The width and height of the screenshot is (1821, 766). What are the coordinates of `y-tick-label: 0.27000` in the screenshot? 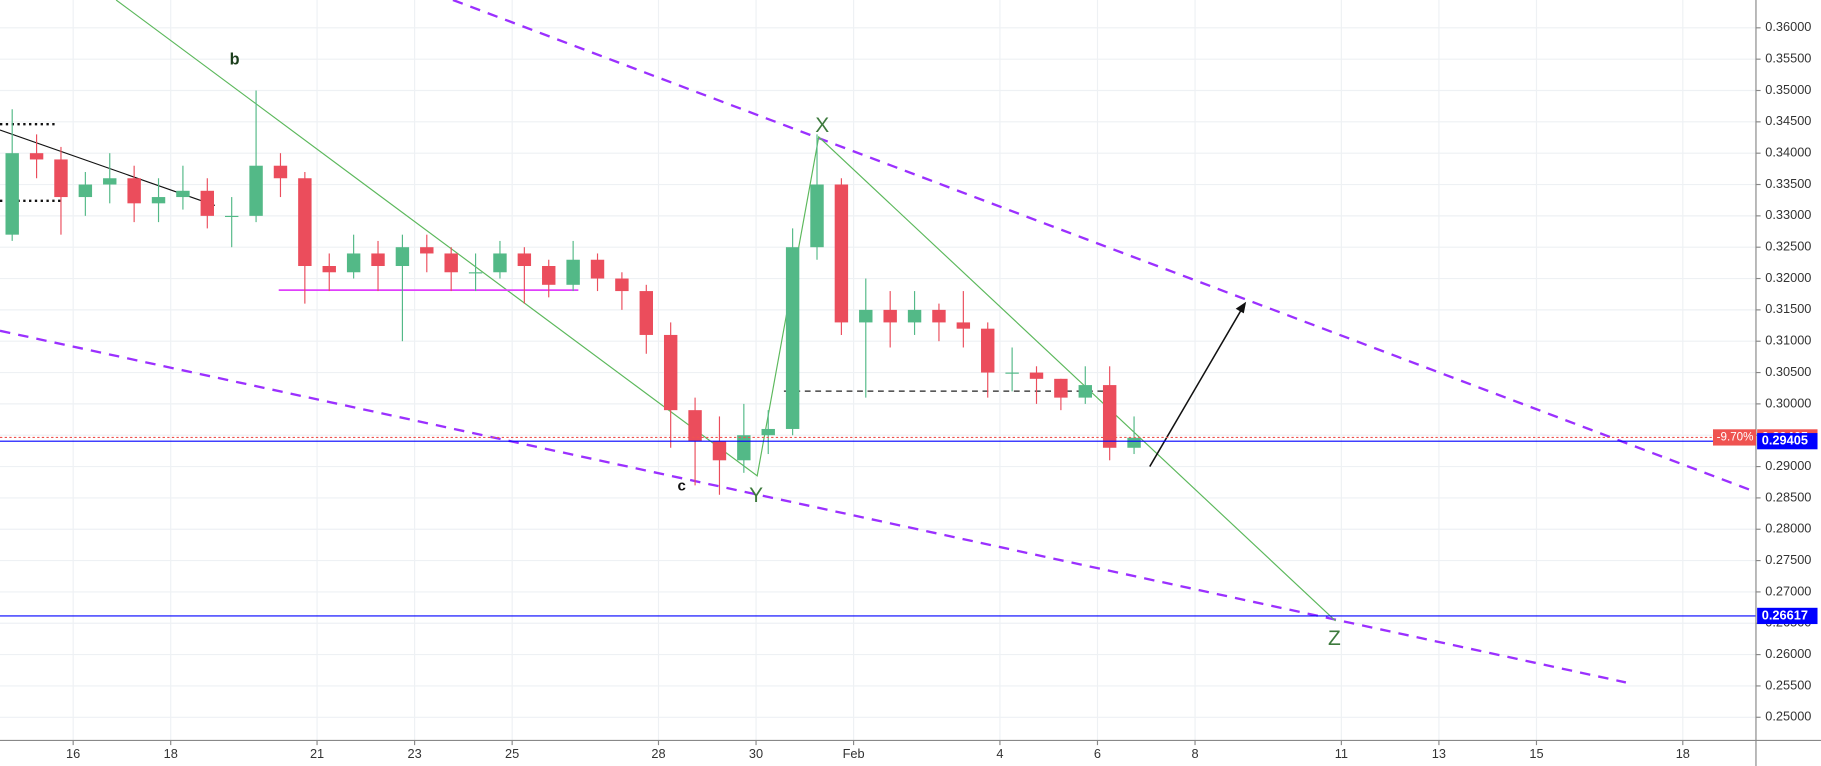 It's located at (1788, 590).